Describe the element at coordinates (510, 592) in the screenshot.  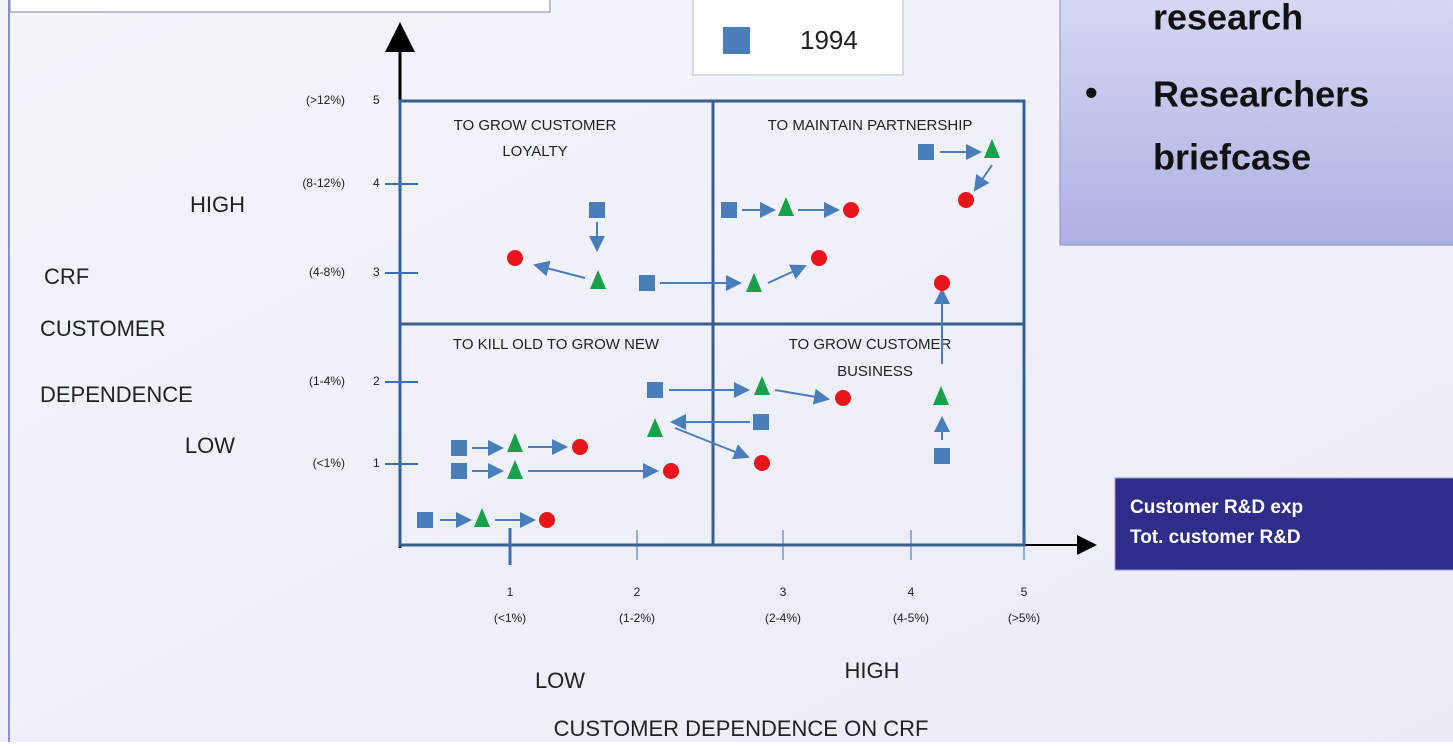
I see `x-tick-text: 1` at that location.